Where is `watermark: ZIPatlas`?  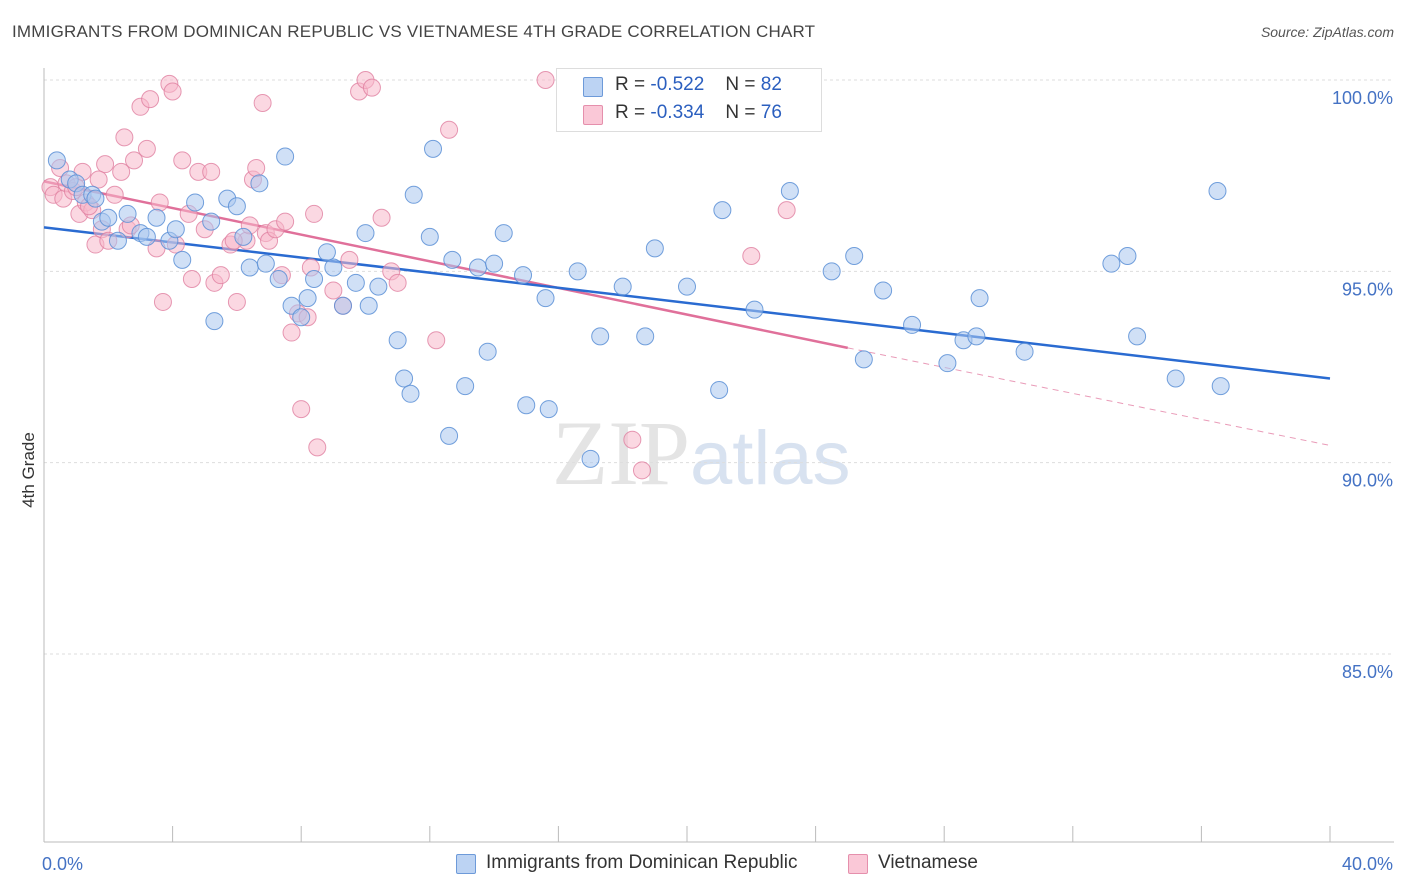 watermark: ZIPatlas is located at coordinates (701, 453).